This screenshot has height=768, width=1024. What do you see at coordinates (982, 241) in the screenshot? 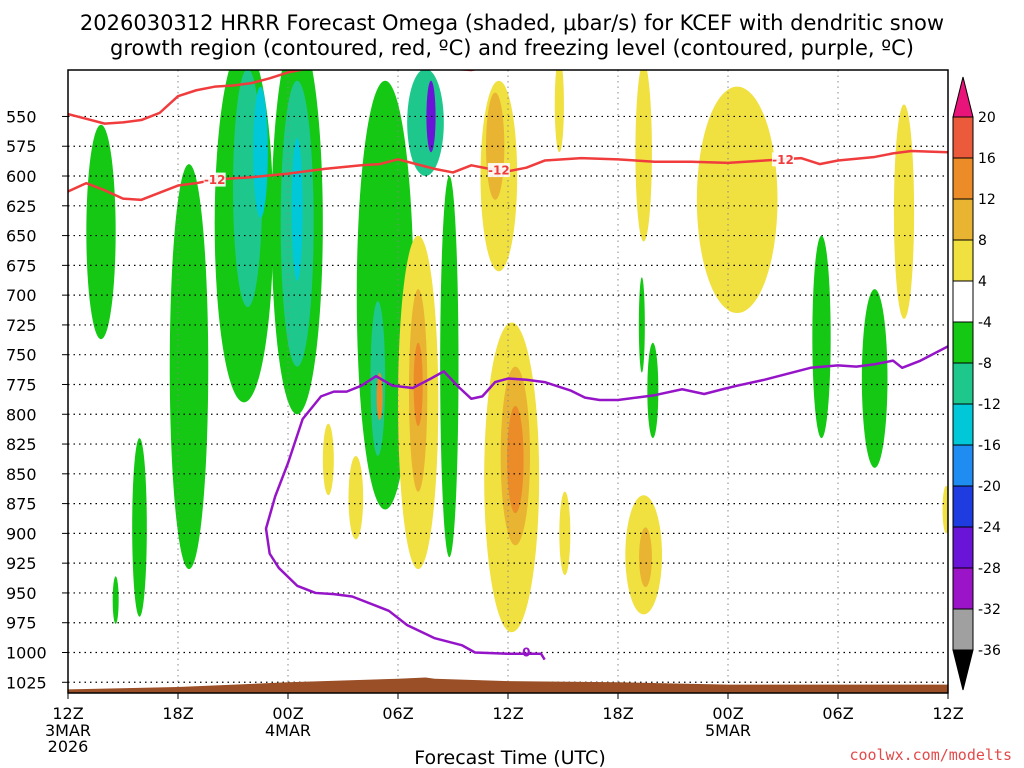
I see `colorbar-tick-8: 8` at bounding box center [982, 241].